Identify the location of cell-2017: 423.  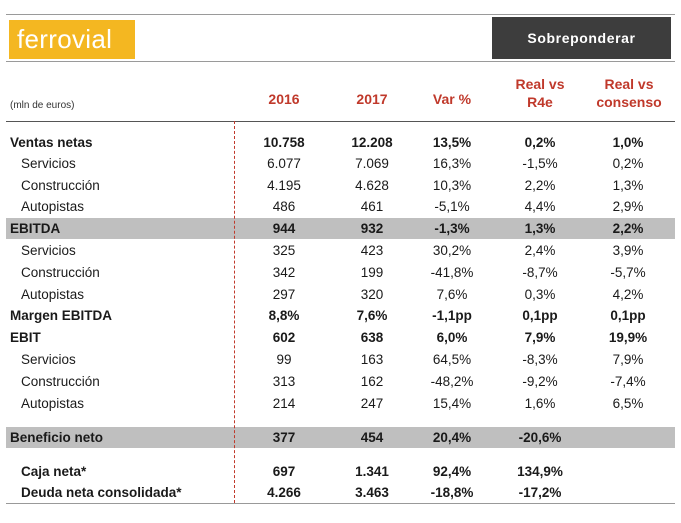
(372, 250).